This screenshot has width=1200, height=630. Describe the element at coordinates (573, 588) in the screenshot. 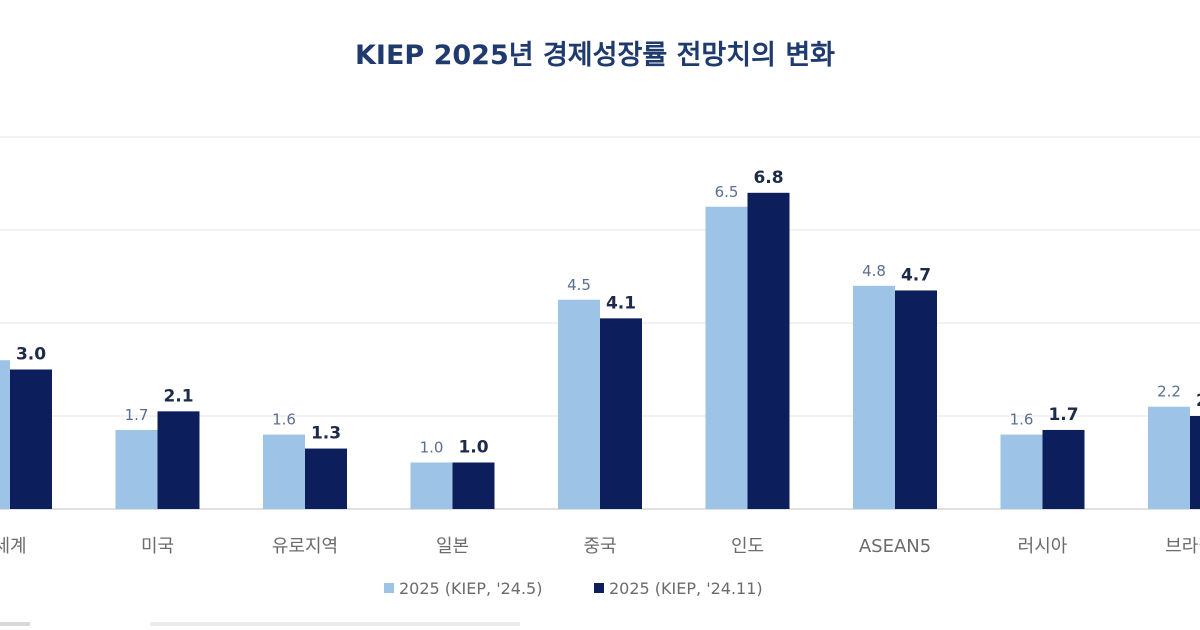

I see `legend: 2025 (KIEP, '24.5) 2025 (KIEP, '24.11)` at that location.